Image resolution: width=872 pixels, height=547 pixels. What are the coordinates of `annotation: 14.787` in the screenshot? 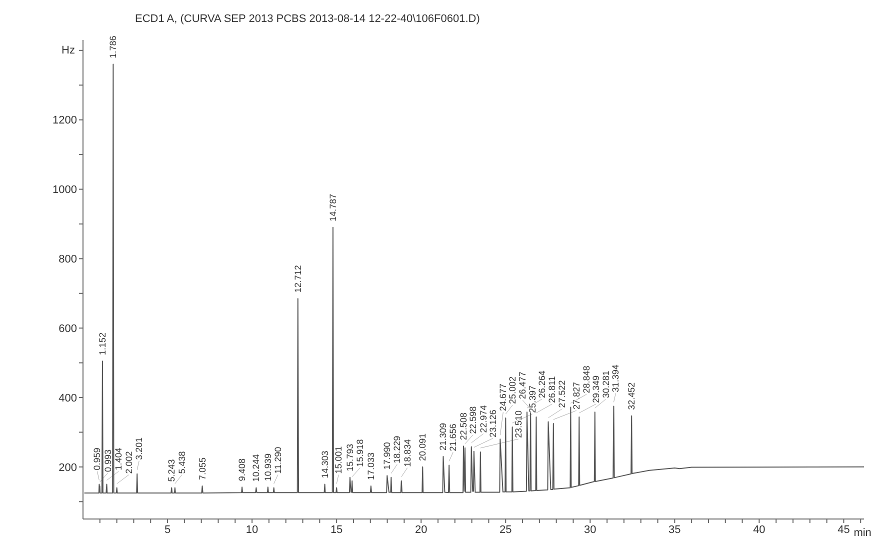 It's located at (333, 208).